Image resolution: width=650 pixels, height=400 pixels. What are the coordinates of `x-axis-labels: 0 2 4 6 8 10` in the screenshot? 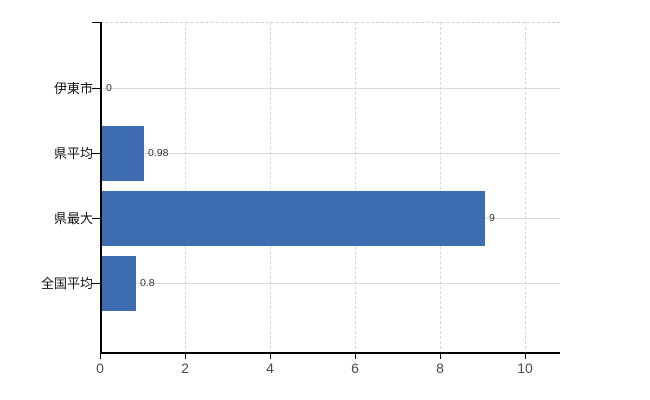 It's located at (328, 370).